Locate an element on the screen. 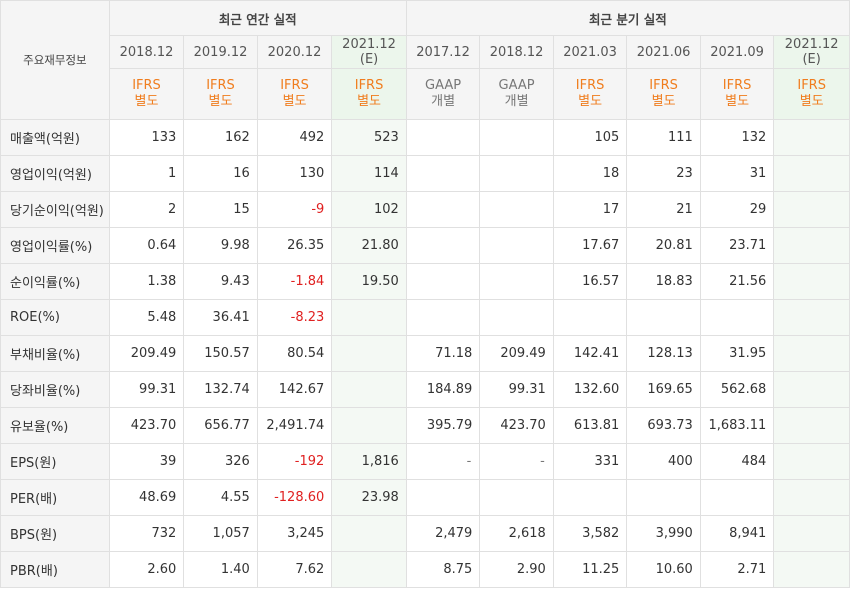 The image size is (850, 592). table-cell: 29 is located at coordinates (737, 209).